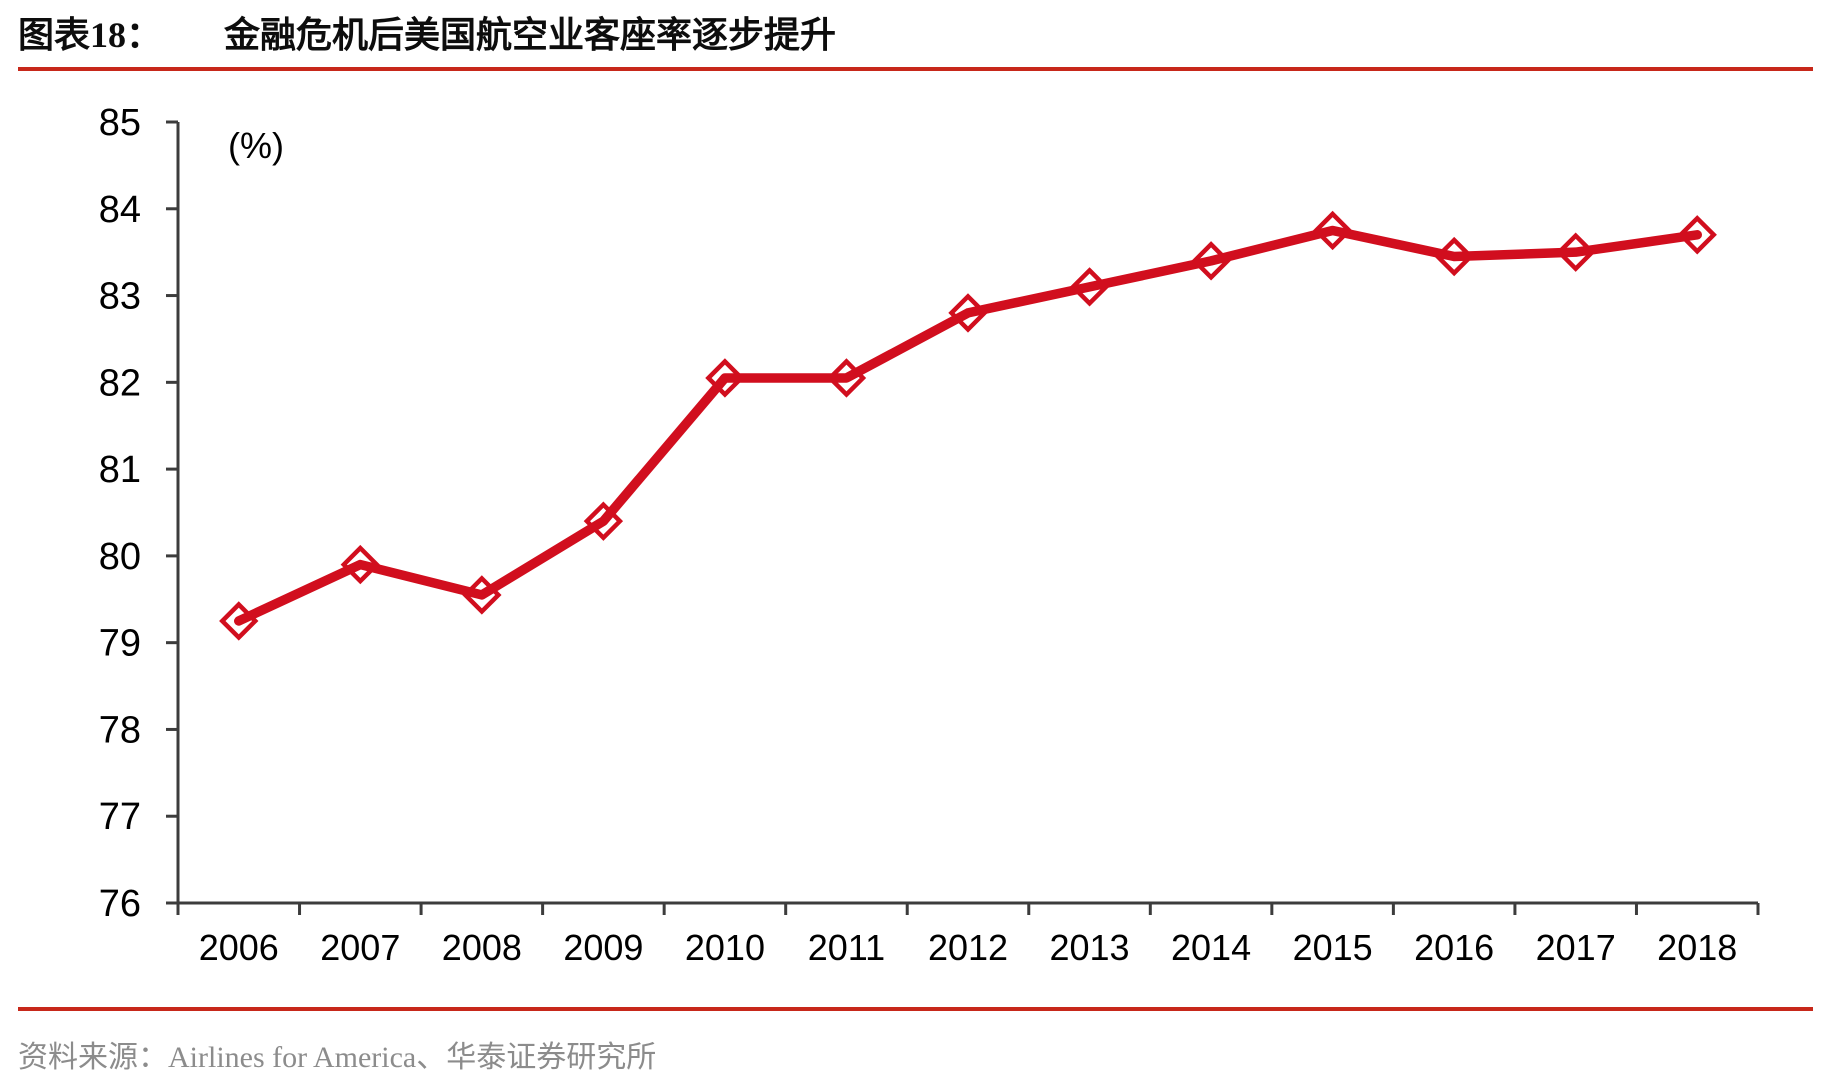 This screenshot has height=1084, width=1830. Describe the element at coordinates (915, 35) in the screenshot. I see `figure-header: 图表18： 金融危机后美国航空业客座率逐步提升` at that location.